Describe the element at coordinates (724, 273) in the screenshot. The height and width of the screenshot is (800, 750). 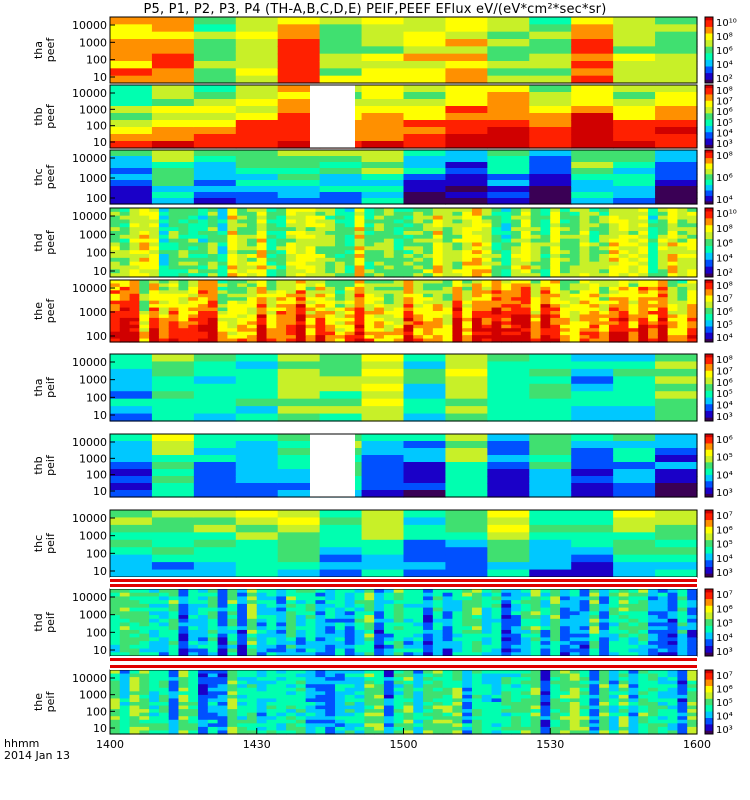
I see `colorbar-tick-label: 10²` at that location.